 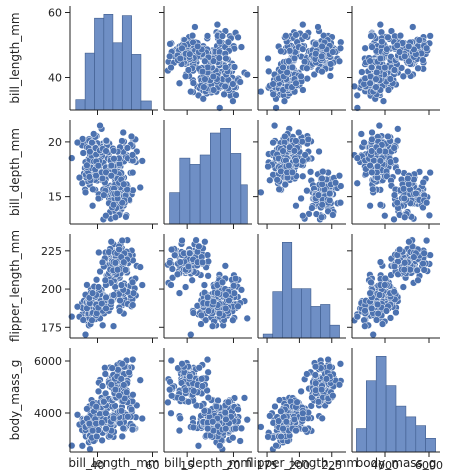 What do you see at coordinates (15, 57) in the screenshot?
I see `y-axis-label: bill_length_mm` at bounding box center [15, 57].